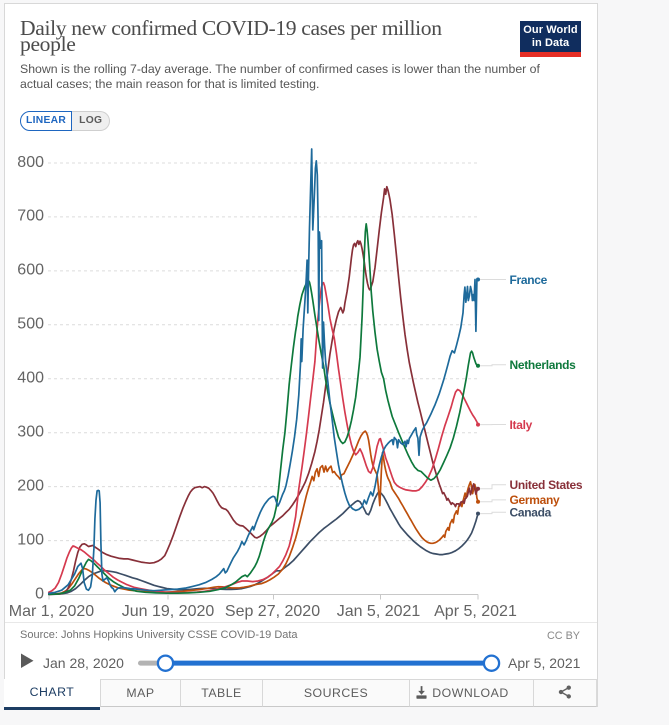  Describe the element at coordinates (30, 378) in the screenshot. I see `svg-text: 400` at that location.